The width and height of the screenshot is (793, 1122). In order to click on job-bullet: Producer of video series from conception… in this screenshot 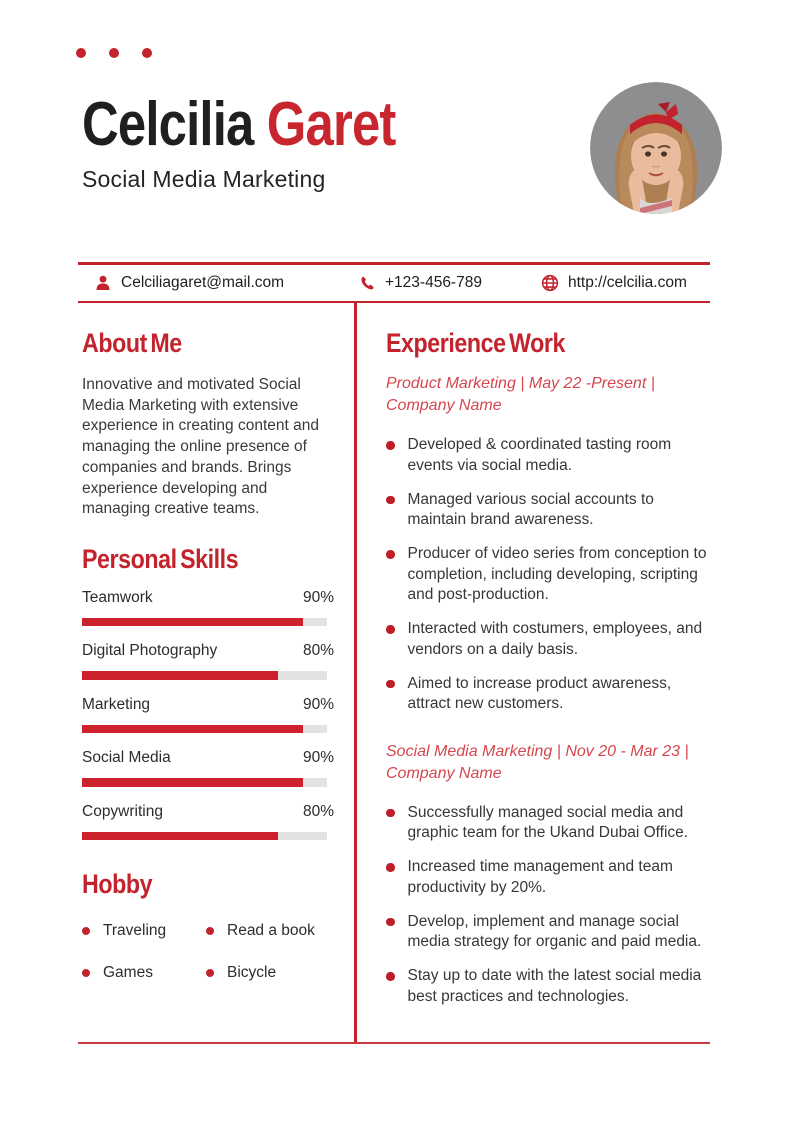, I will do `click(550, 575)`.